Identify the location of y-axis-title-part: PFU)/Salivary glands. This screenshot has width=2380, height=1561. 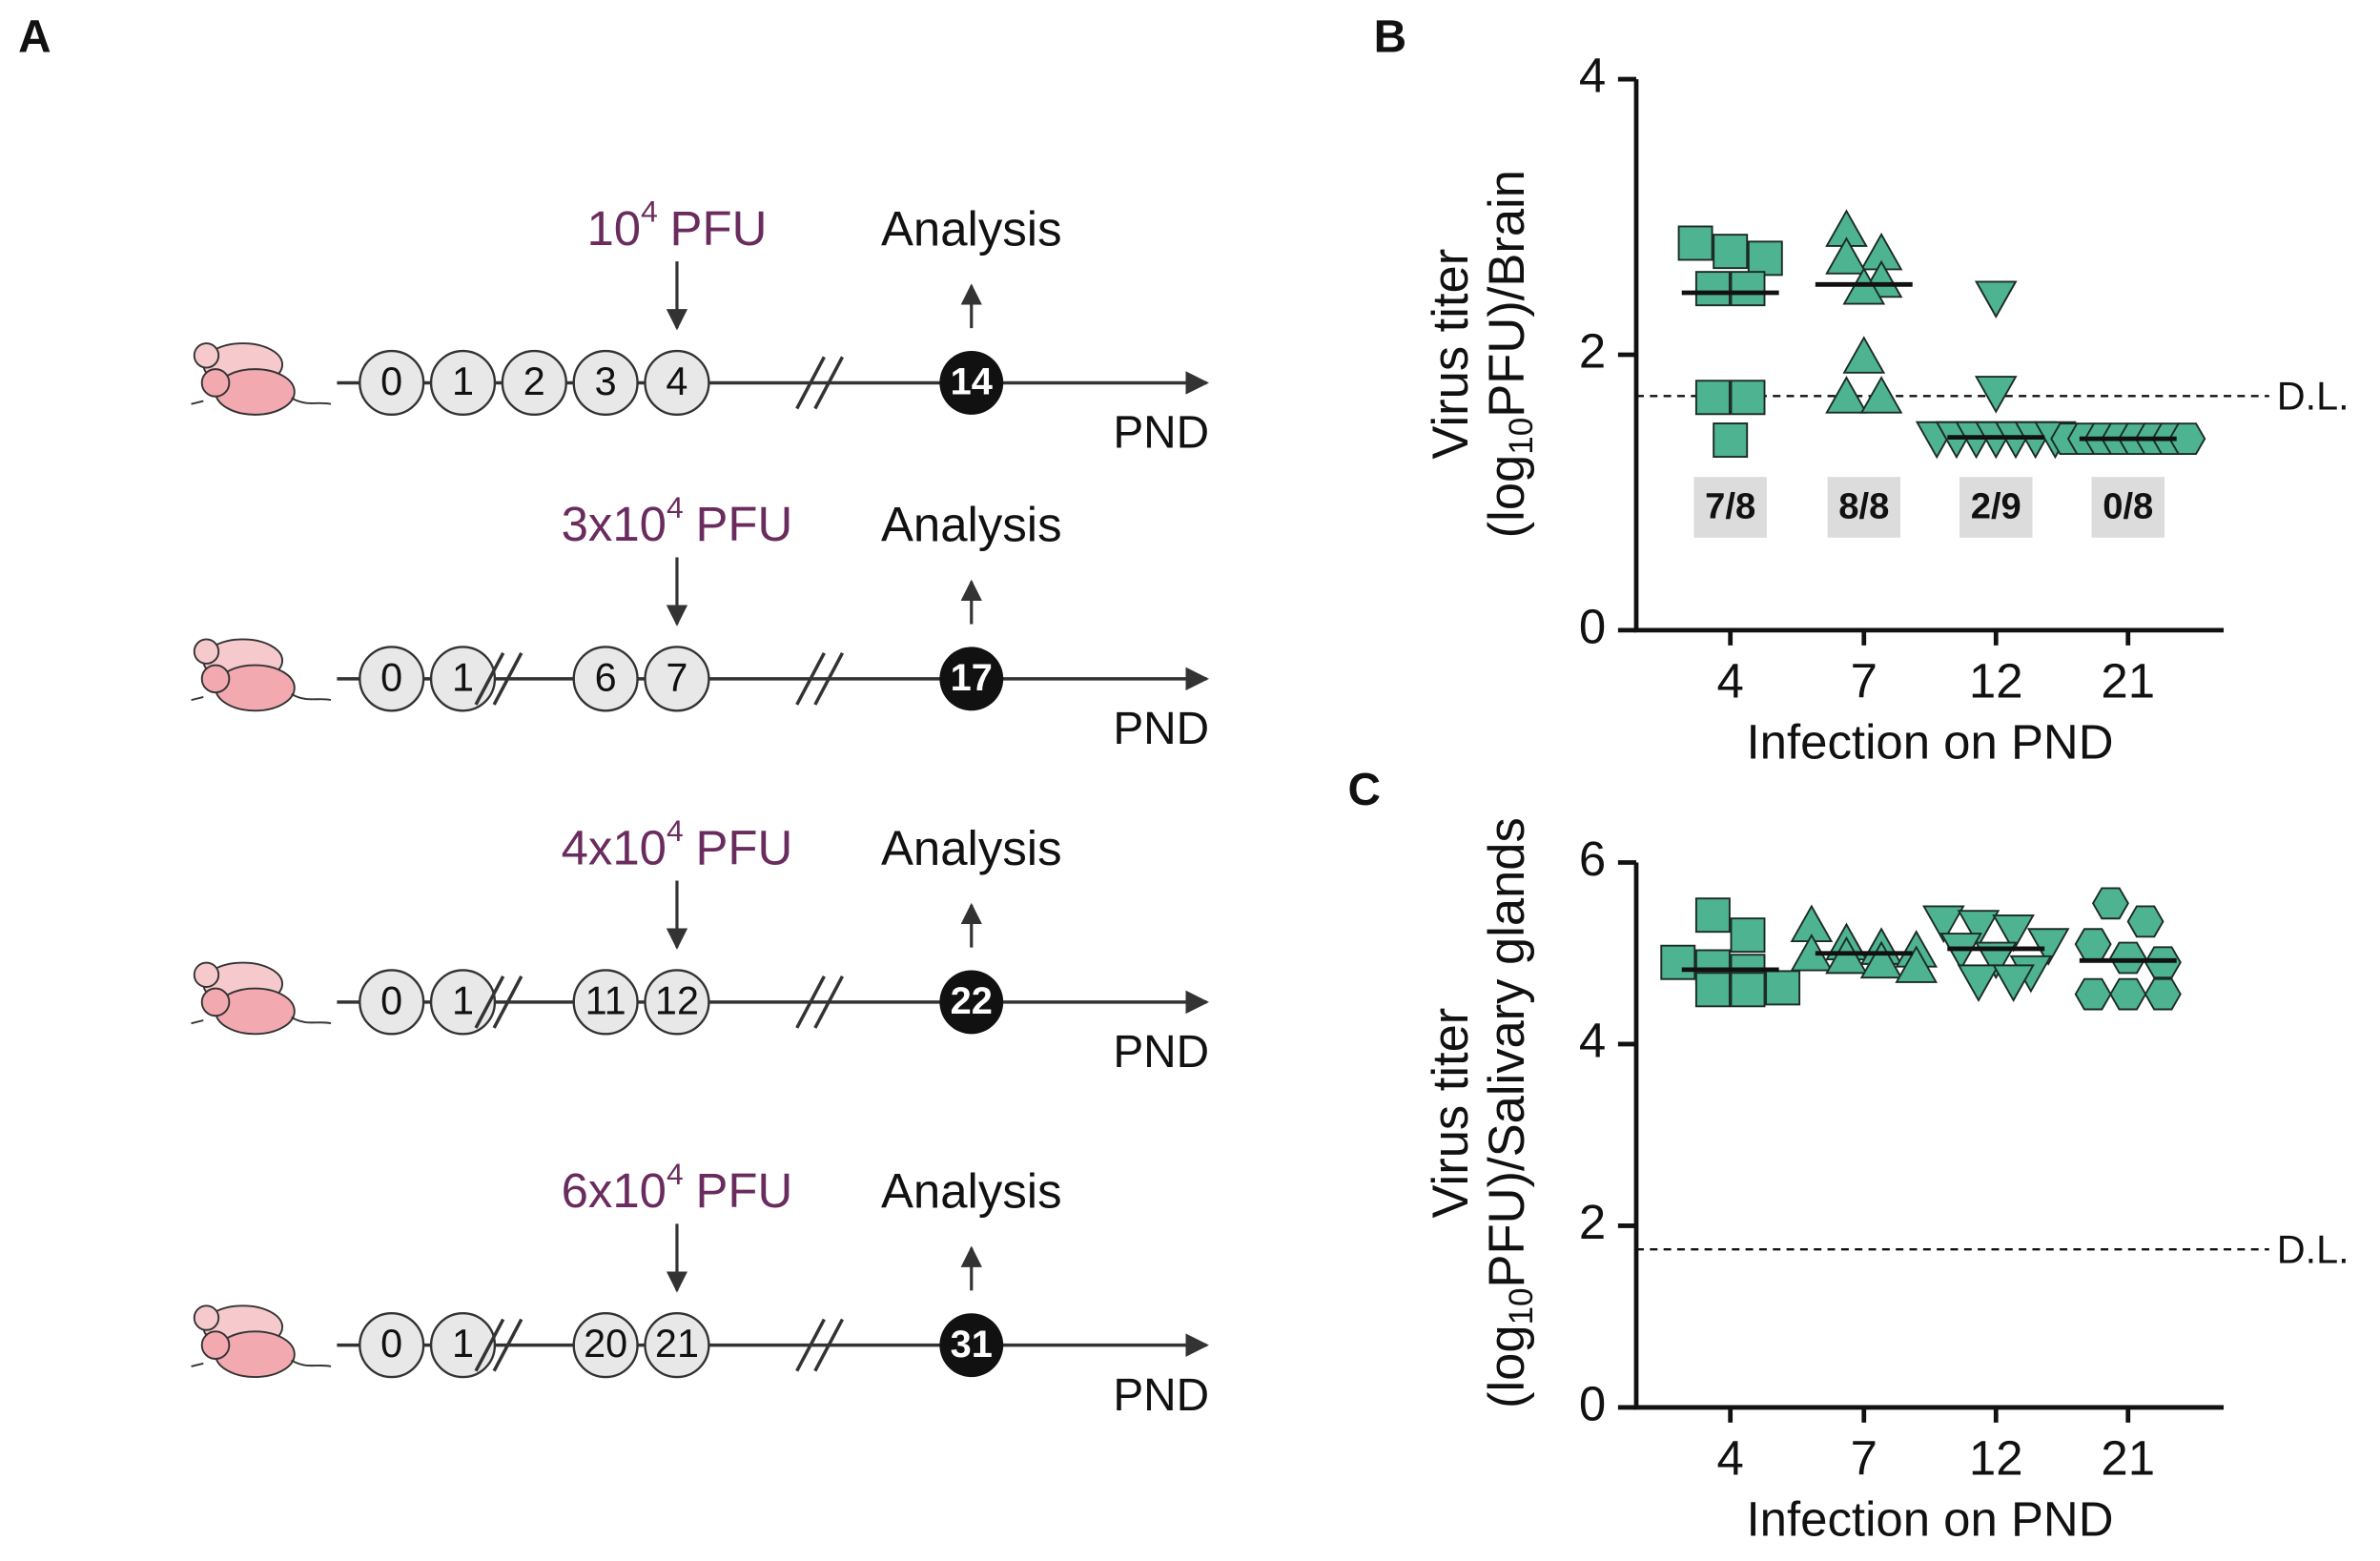
(1507, 1052).